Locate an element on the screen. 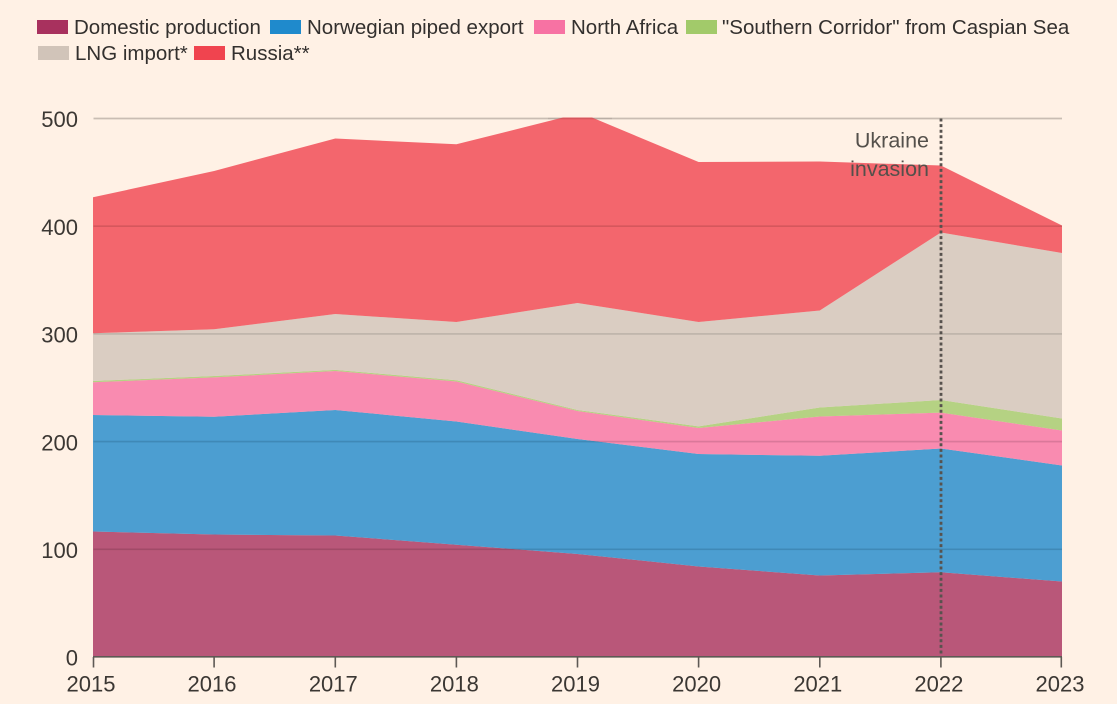  svg-text: 2017 is located at coordinates (333, 683).